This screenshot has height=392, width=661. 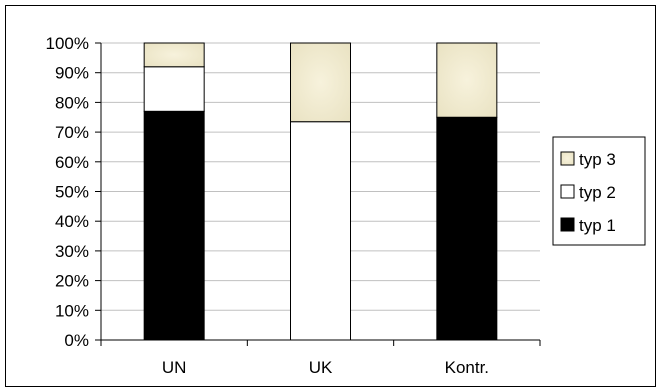 What do you see at coordinates (72, 162) in the screenshot?
I see `y-tick-label: 60%` at bounding box center [72, 162].